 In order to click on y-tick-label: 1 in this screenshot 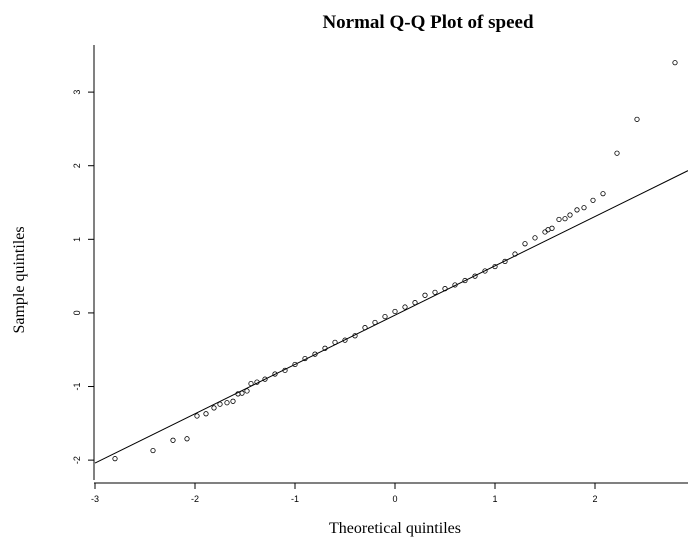, I will do `click(77, 239)`.